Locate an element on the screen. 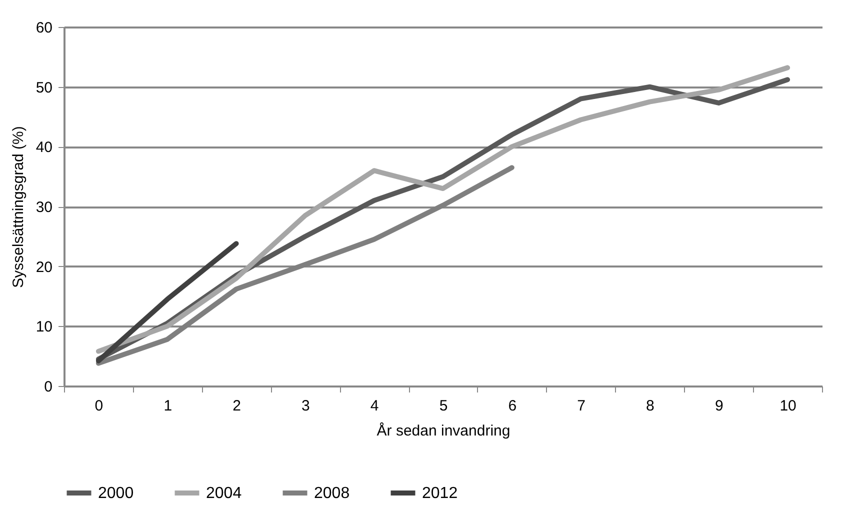  y-tick-label: 20 is located at coordinates (44, 267).